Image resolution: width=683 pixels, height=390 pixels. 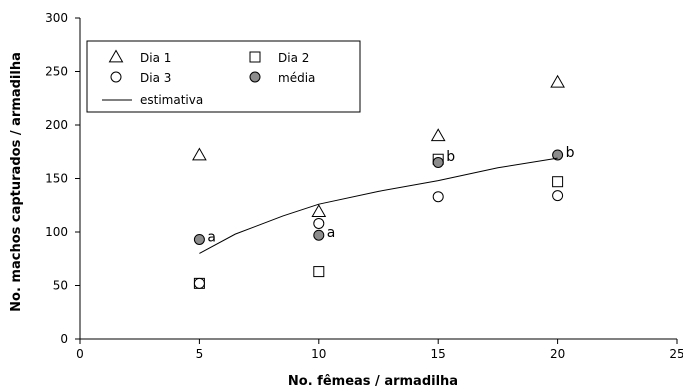 I want to click on legend-item: média, so click(x=282, y=78).